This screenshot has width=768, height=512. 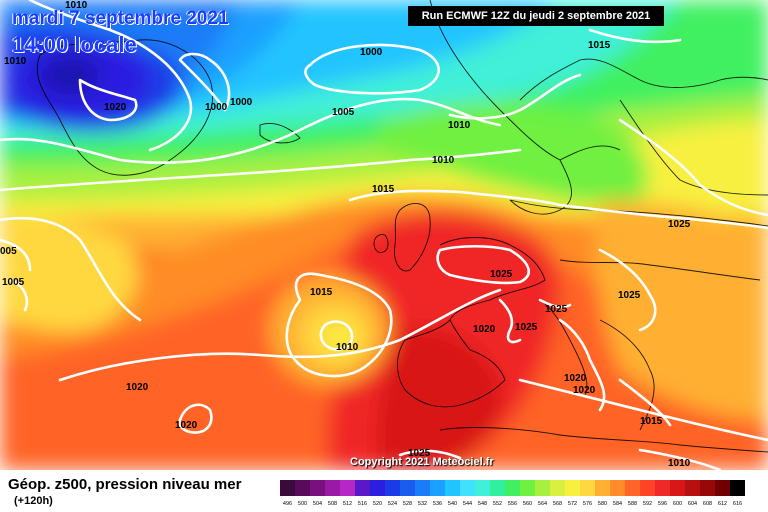 I want to click on legend-tick-label: 568, so click(x=557, y=504).